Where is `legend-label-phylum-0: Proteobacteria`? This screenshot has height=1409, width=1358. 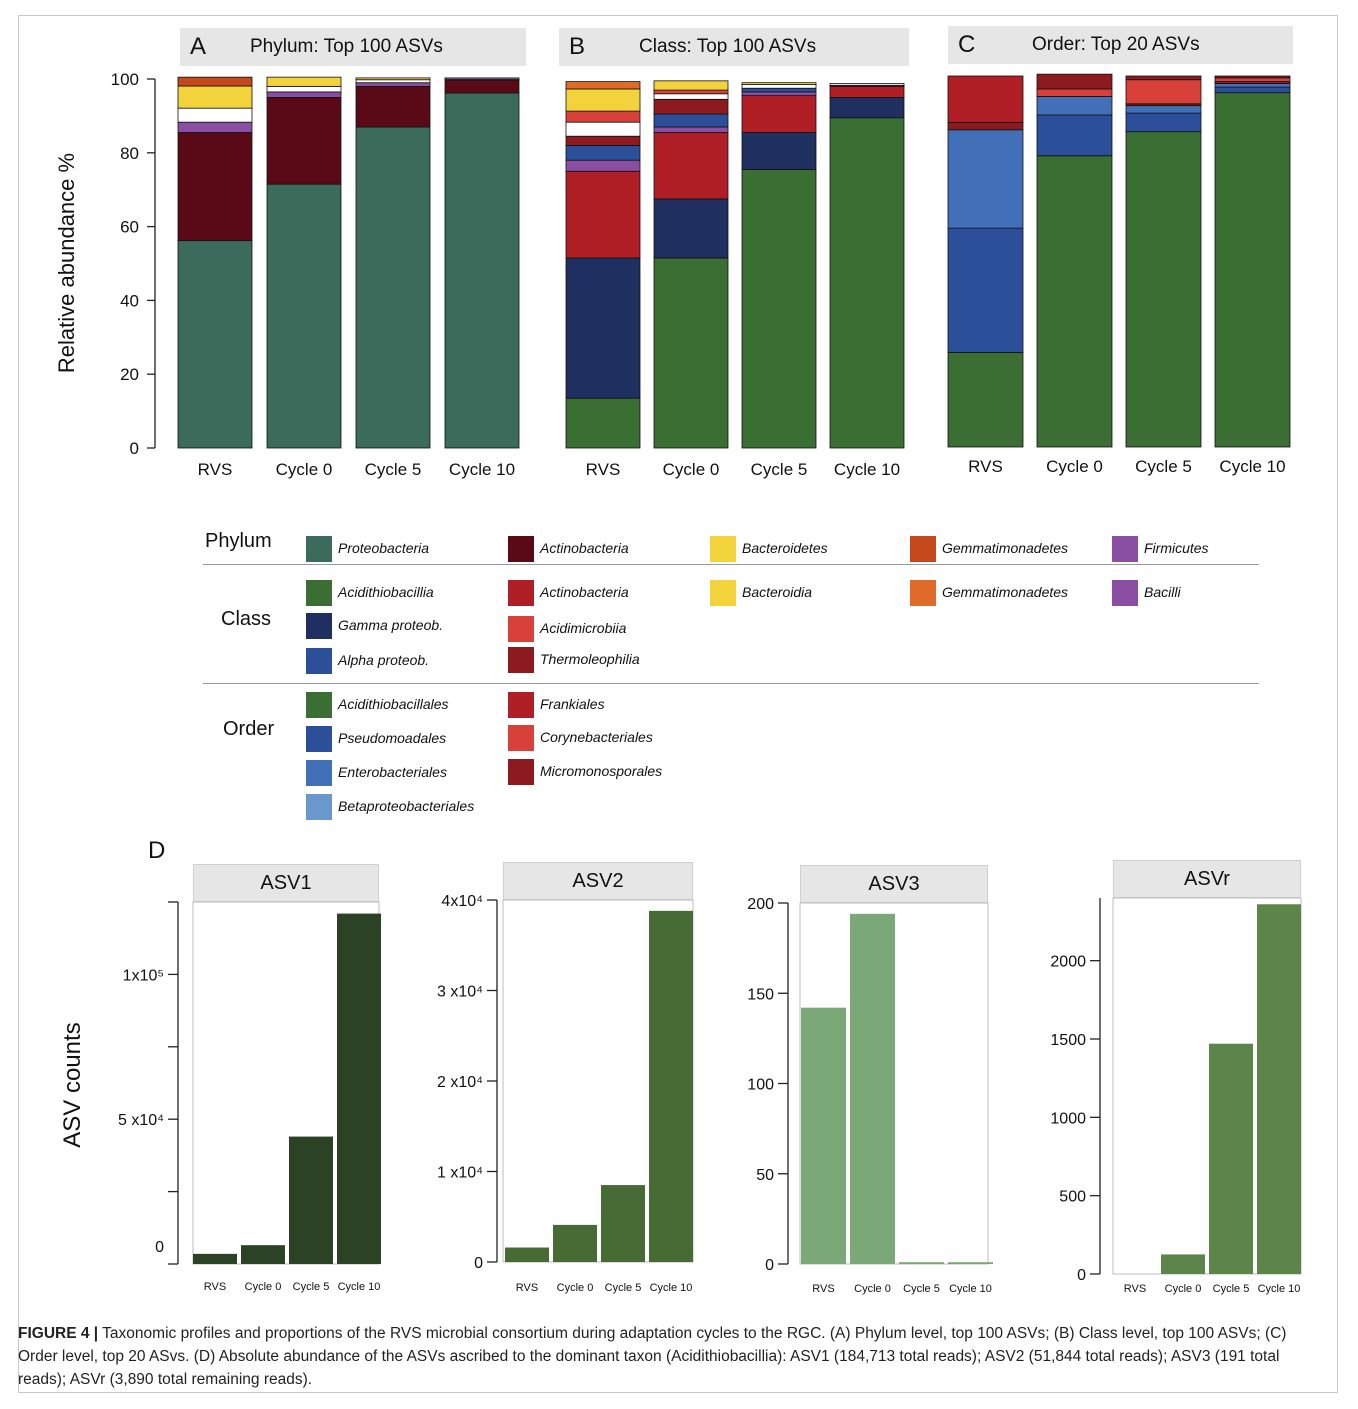
legend-label-phylum-0: Proteobacteria is located at coordinates (384, 548).